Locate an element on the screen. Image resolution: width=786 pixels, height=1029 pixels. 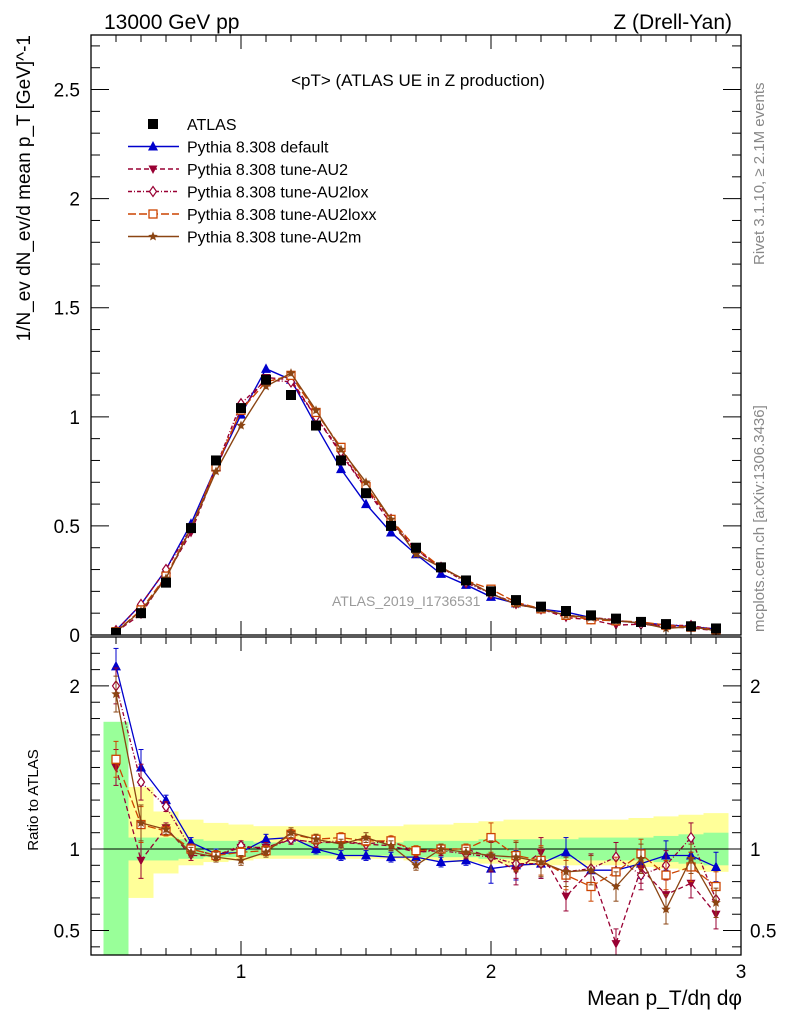
legend-entry: Pythia 8.308 tune-AU2 is located at coordinates (238, 170).